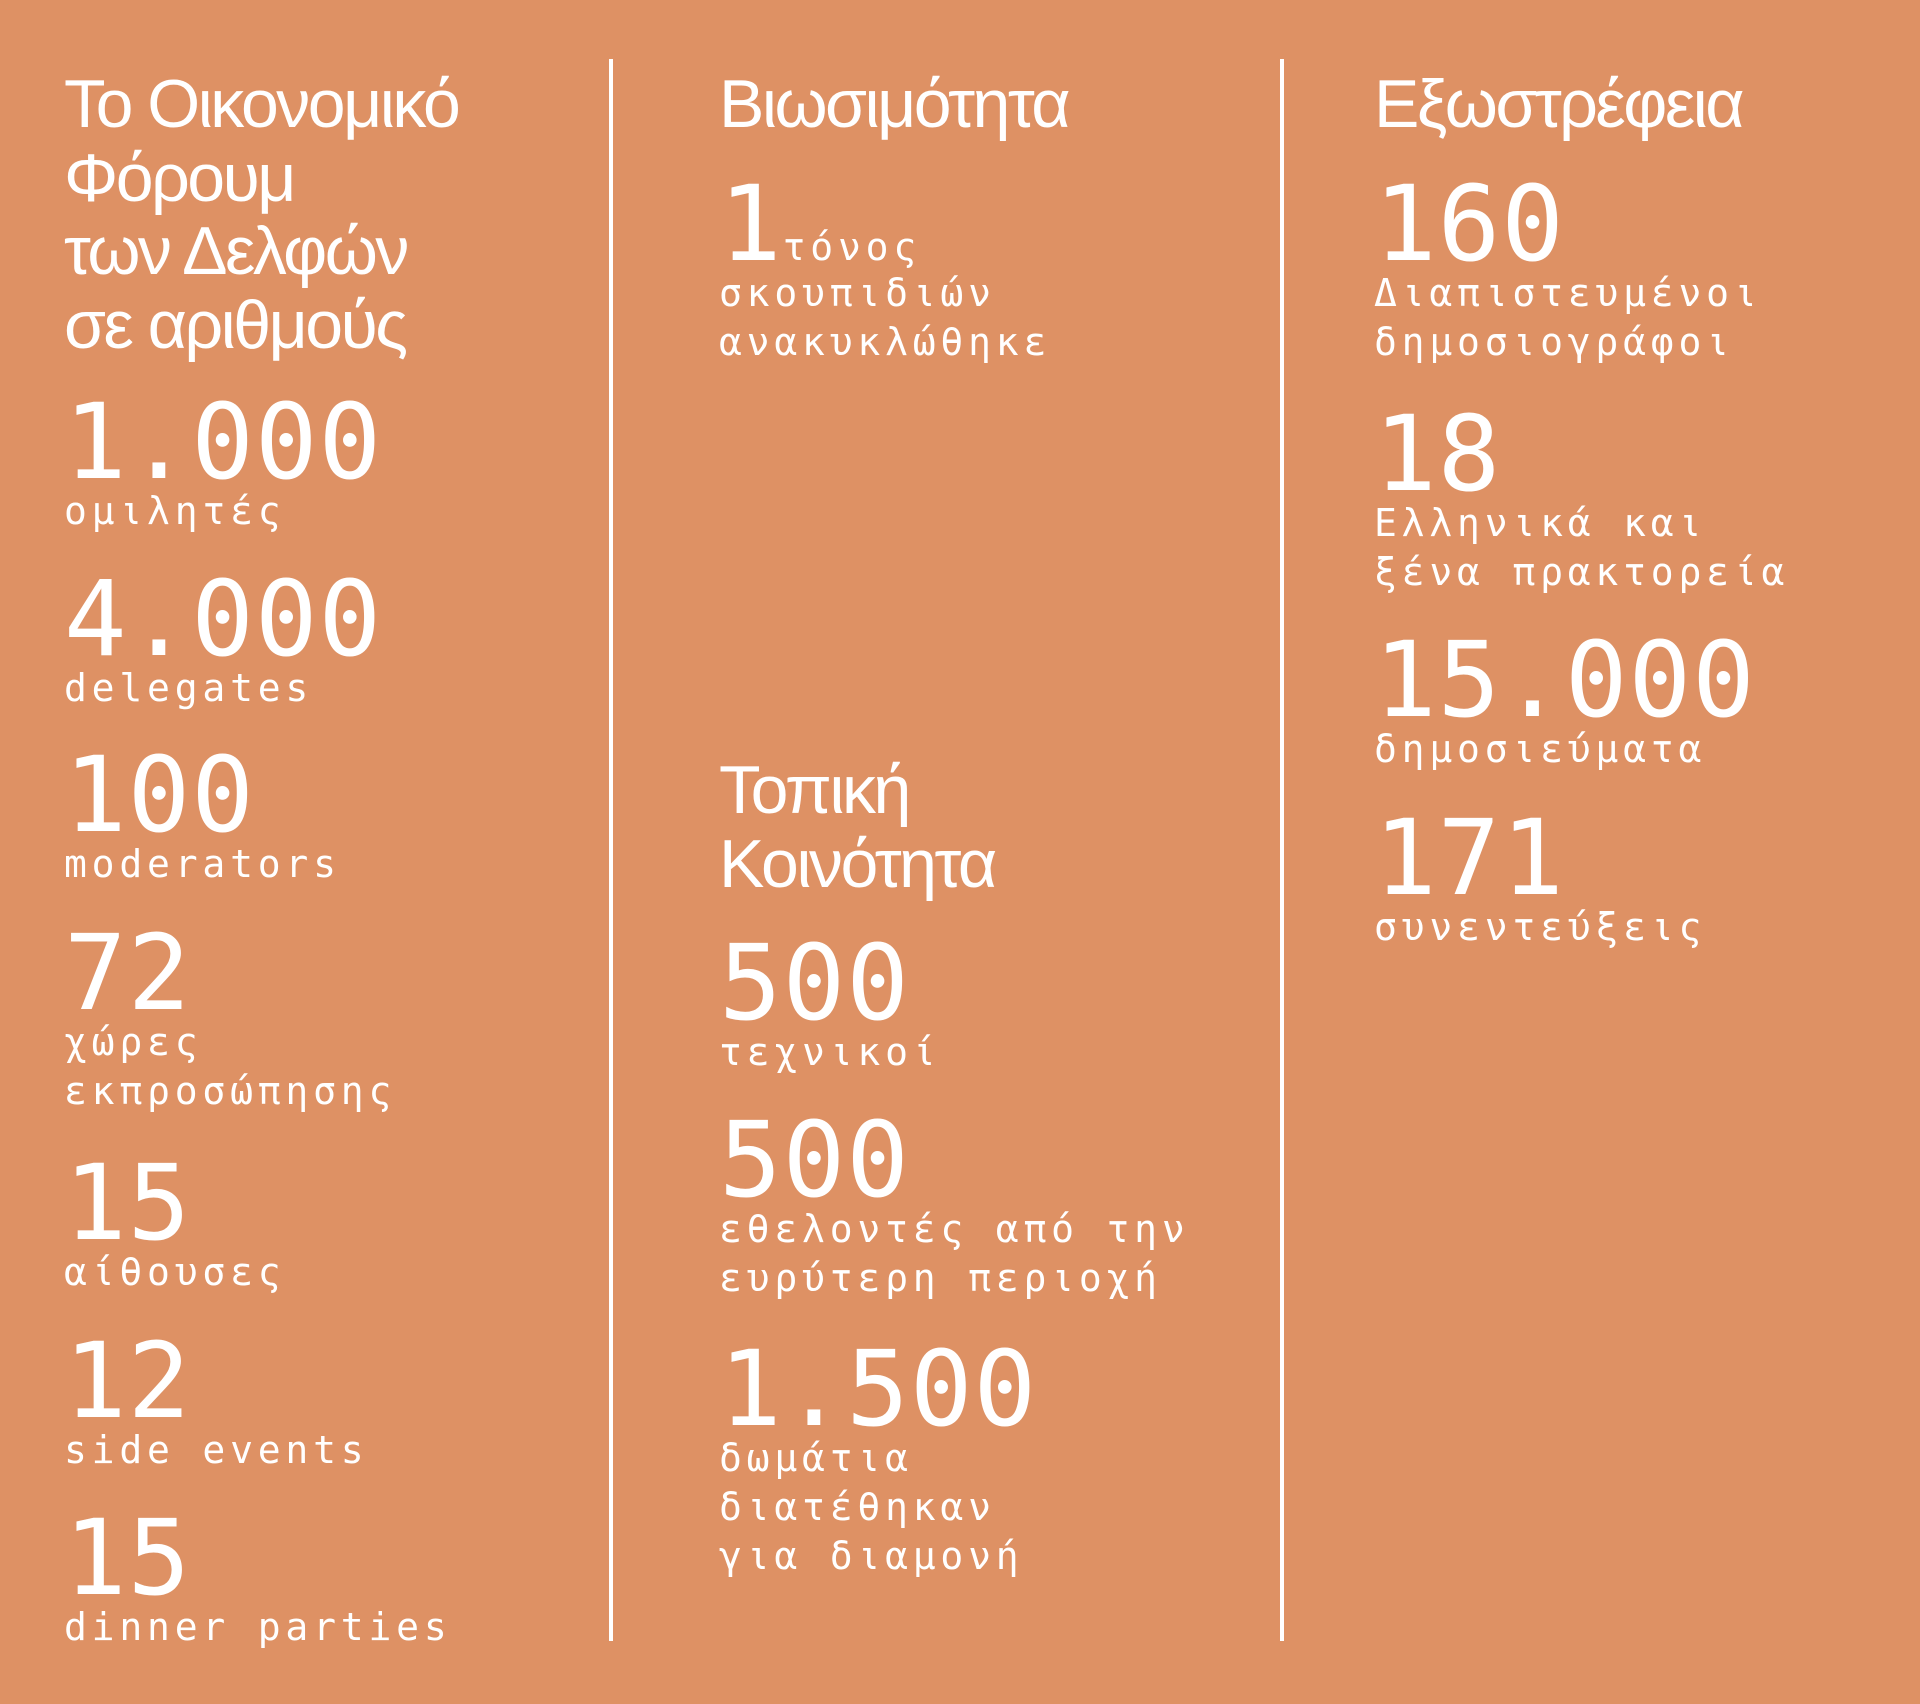 The width and height of the screenshot is (1920, 1704). I want to click on heading-line: σε αριθμούς, so click(236, 324).